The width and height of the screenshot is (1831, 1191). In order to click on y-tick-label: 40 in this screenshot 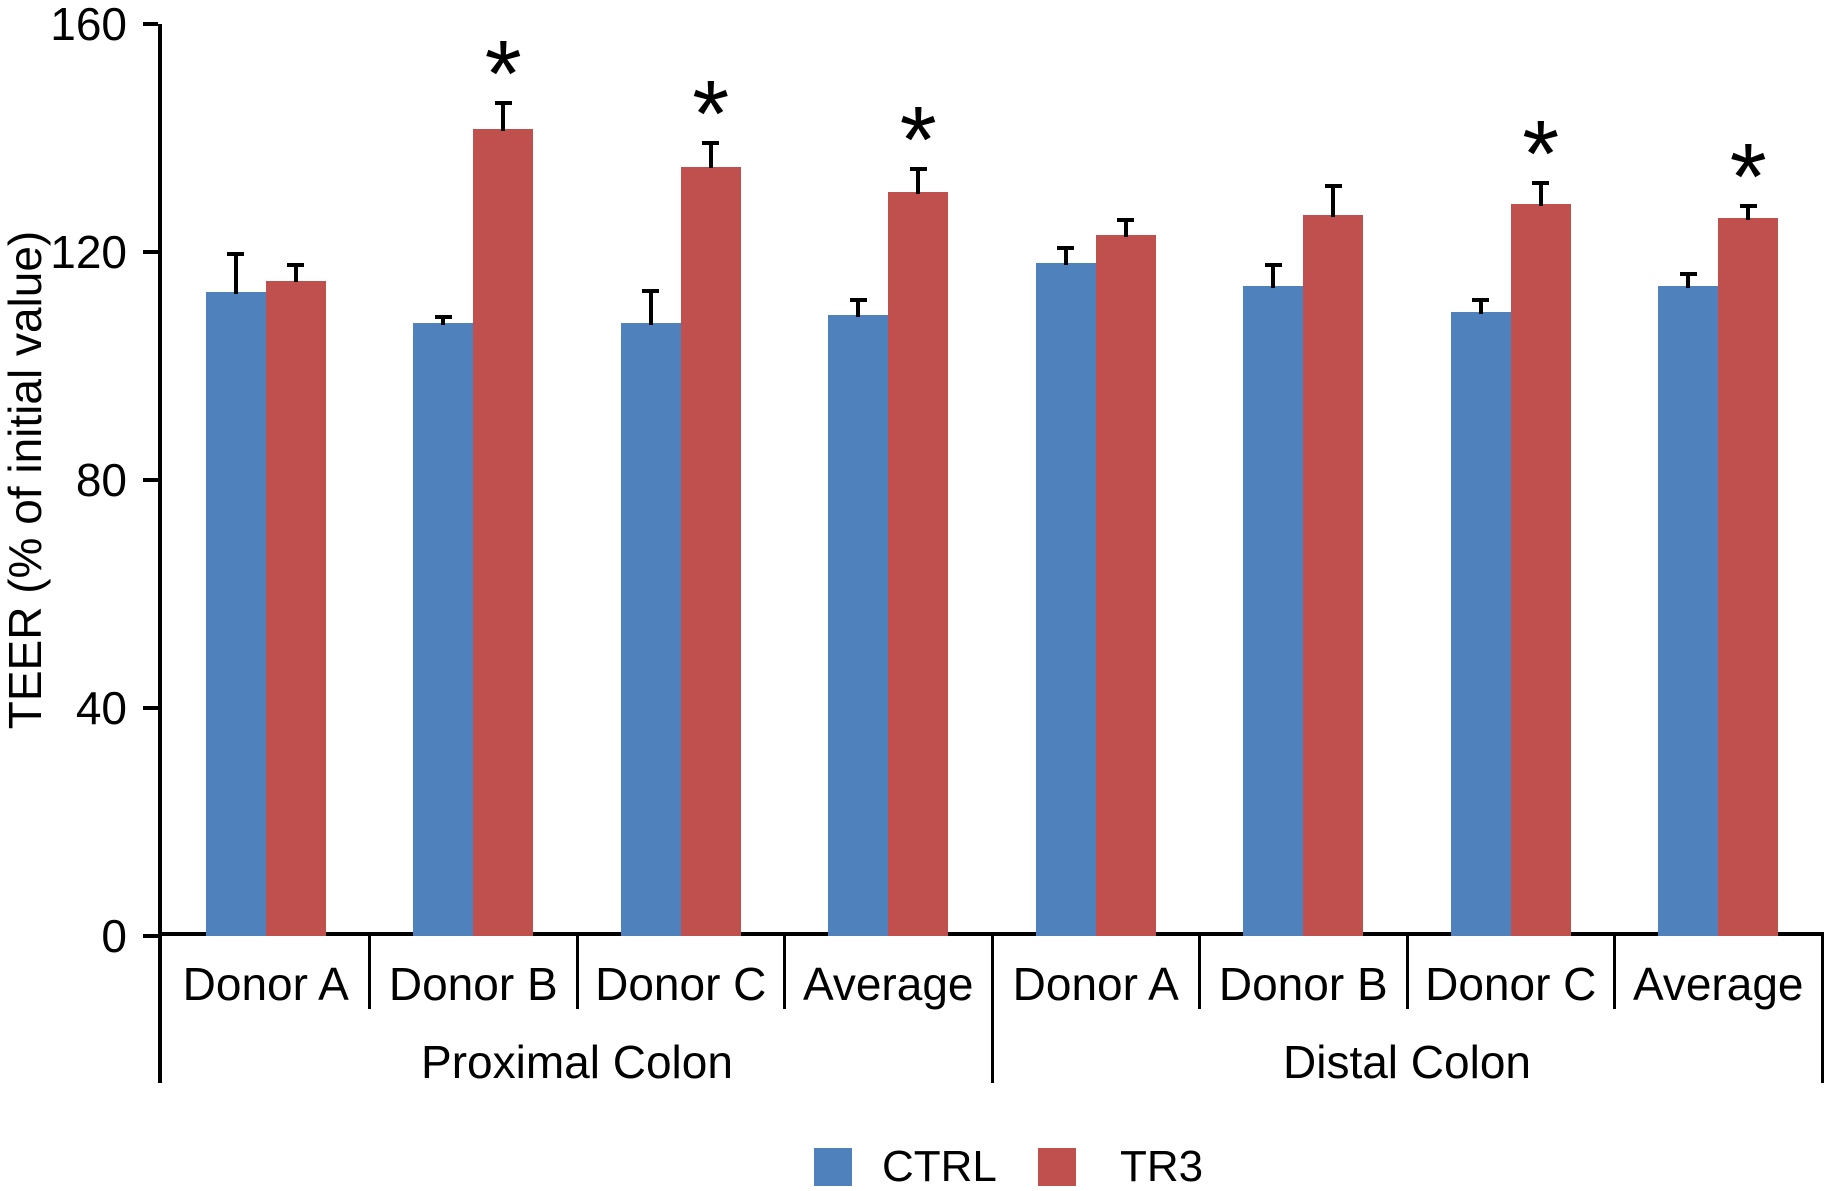, I will do `click(101, 708)`.